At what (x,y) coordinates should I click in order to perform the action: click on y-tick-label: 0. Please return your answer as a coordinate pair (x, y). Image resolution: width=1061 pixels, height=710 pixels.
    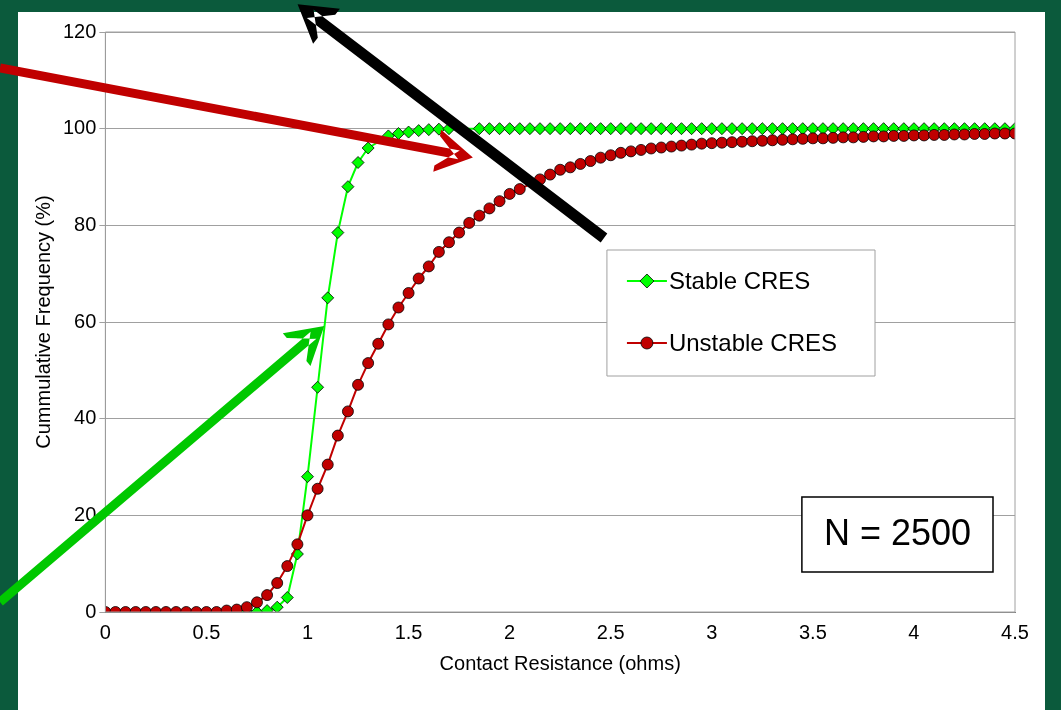
    Looking at the image, I should click on (91, 610).